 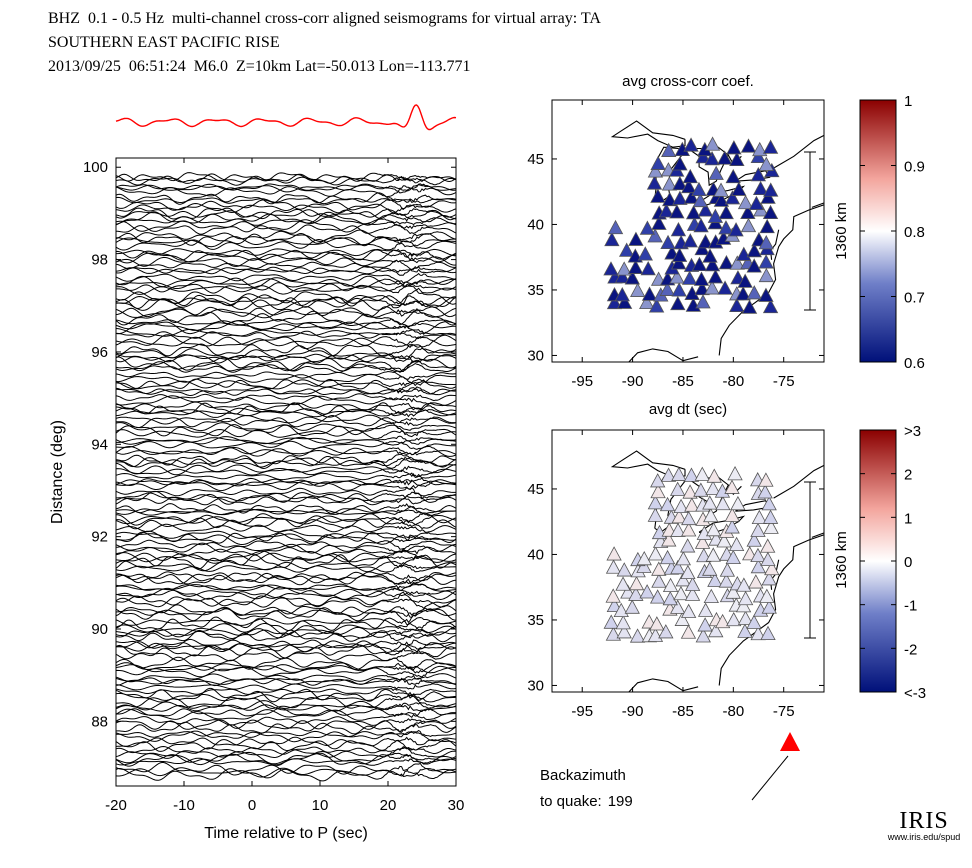 I want to click on colorbar-tick-label: 2, so click(x=908, y=475).